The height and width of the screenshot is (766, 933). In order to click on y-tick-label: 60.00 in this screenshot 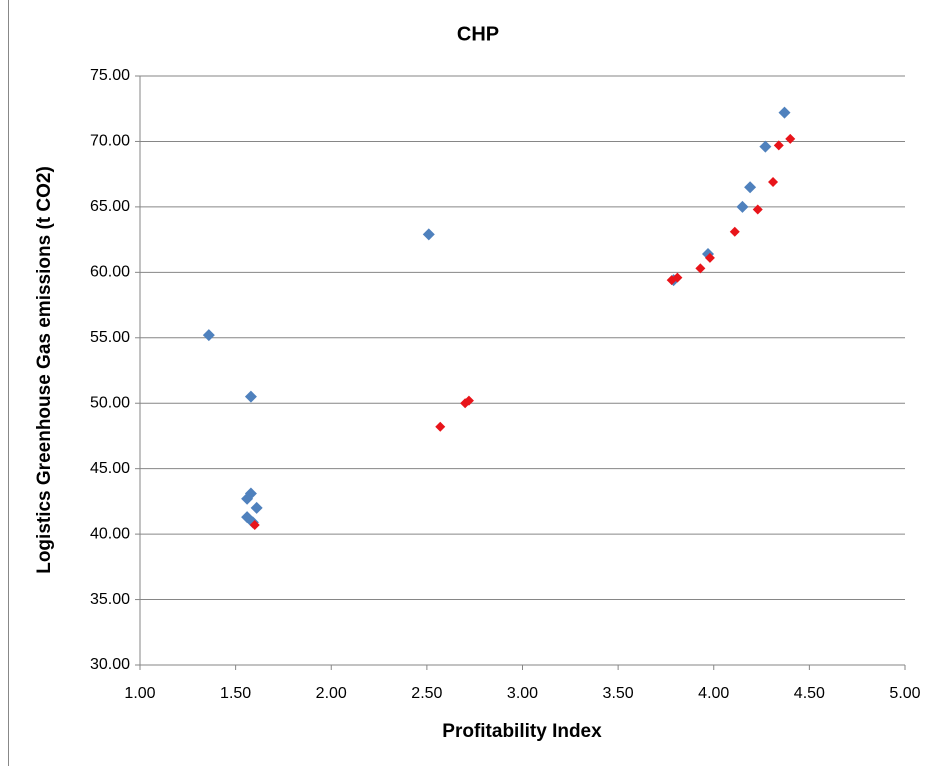, I will do `click(110, 272)`.